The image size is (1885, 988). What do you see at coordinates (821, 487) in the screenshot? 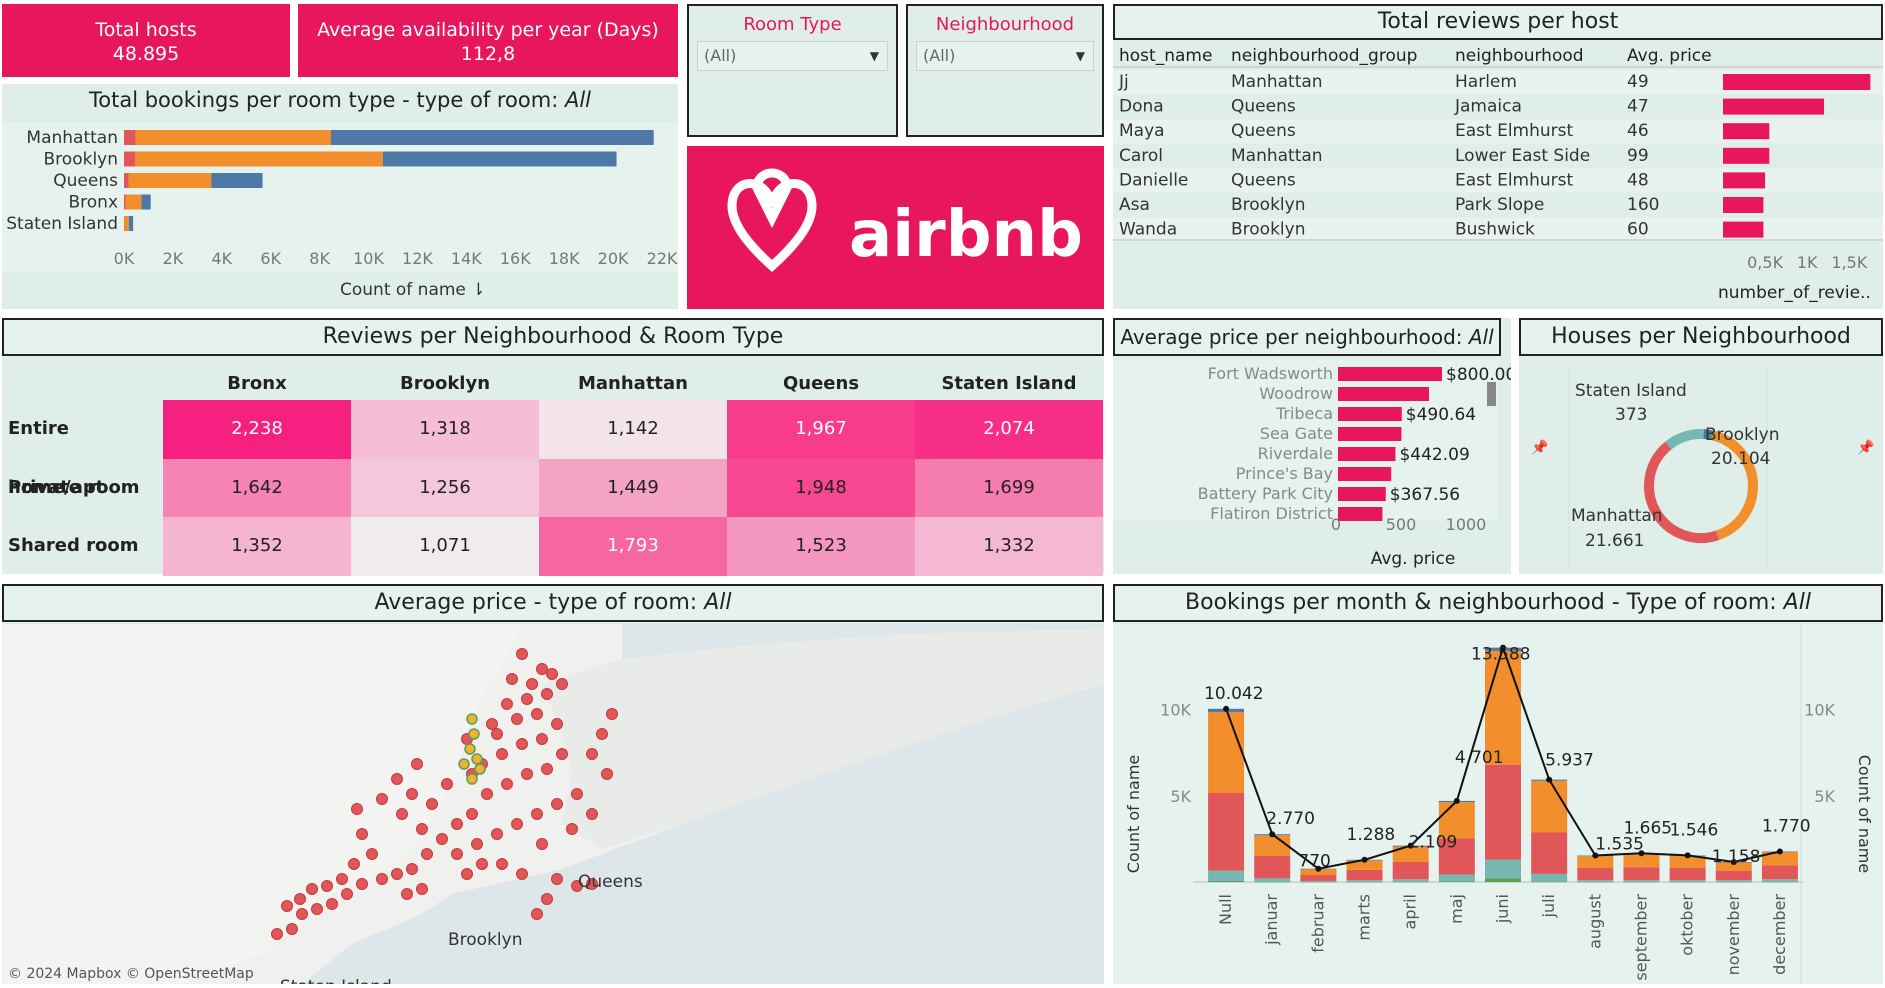
I see `heatmap-cell: 1,948` at bounding box center [821, 487].